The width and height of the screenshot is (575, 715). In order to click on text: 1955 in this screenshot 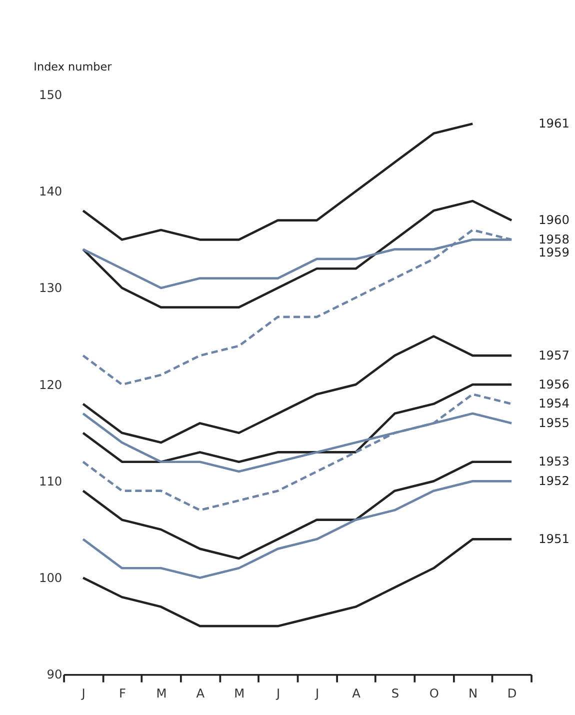, I will do `click(554, 423)`.